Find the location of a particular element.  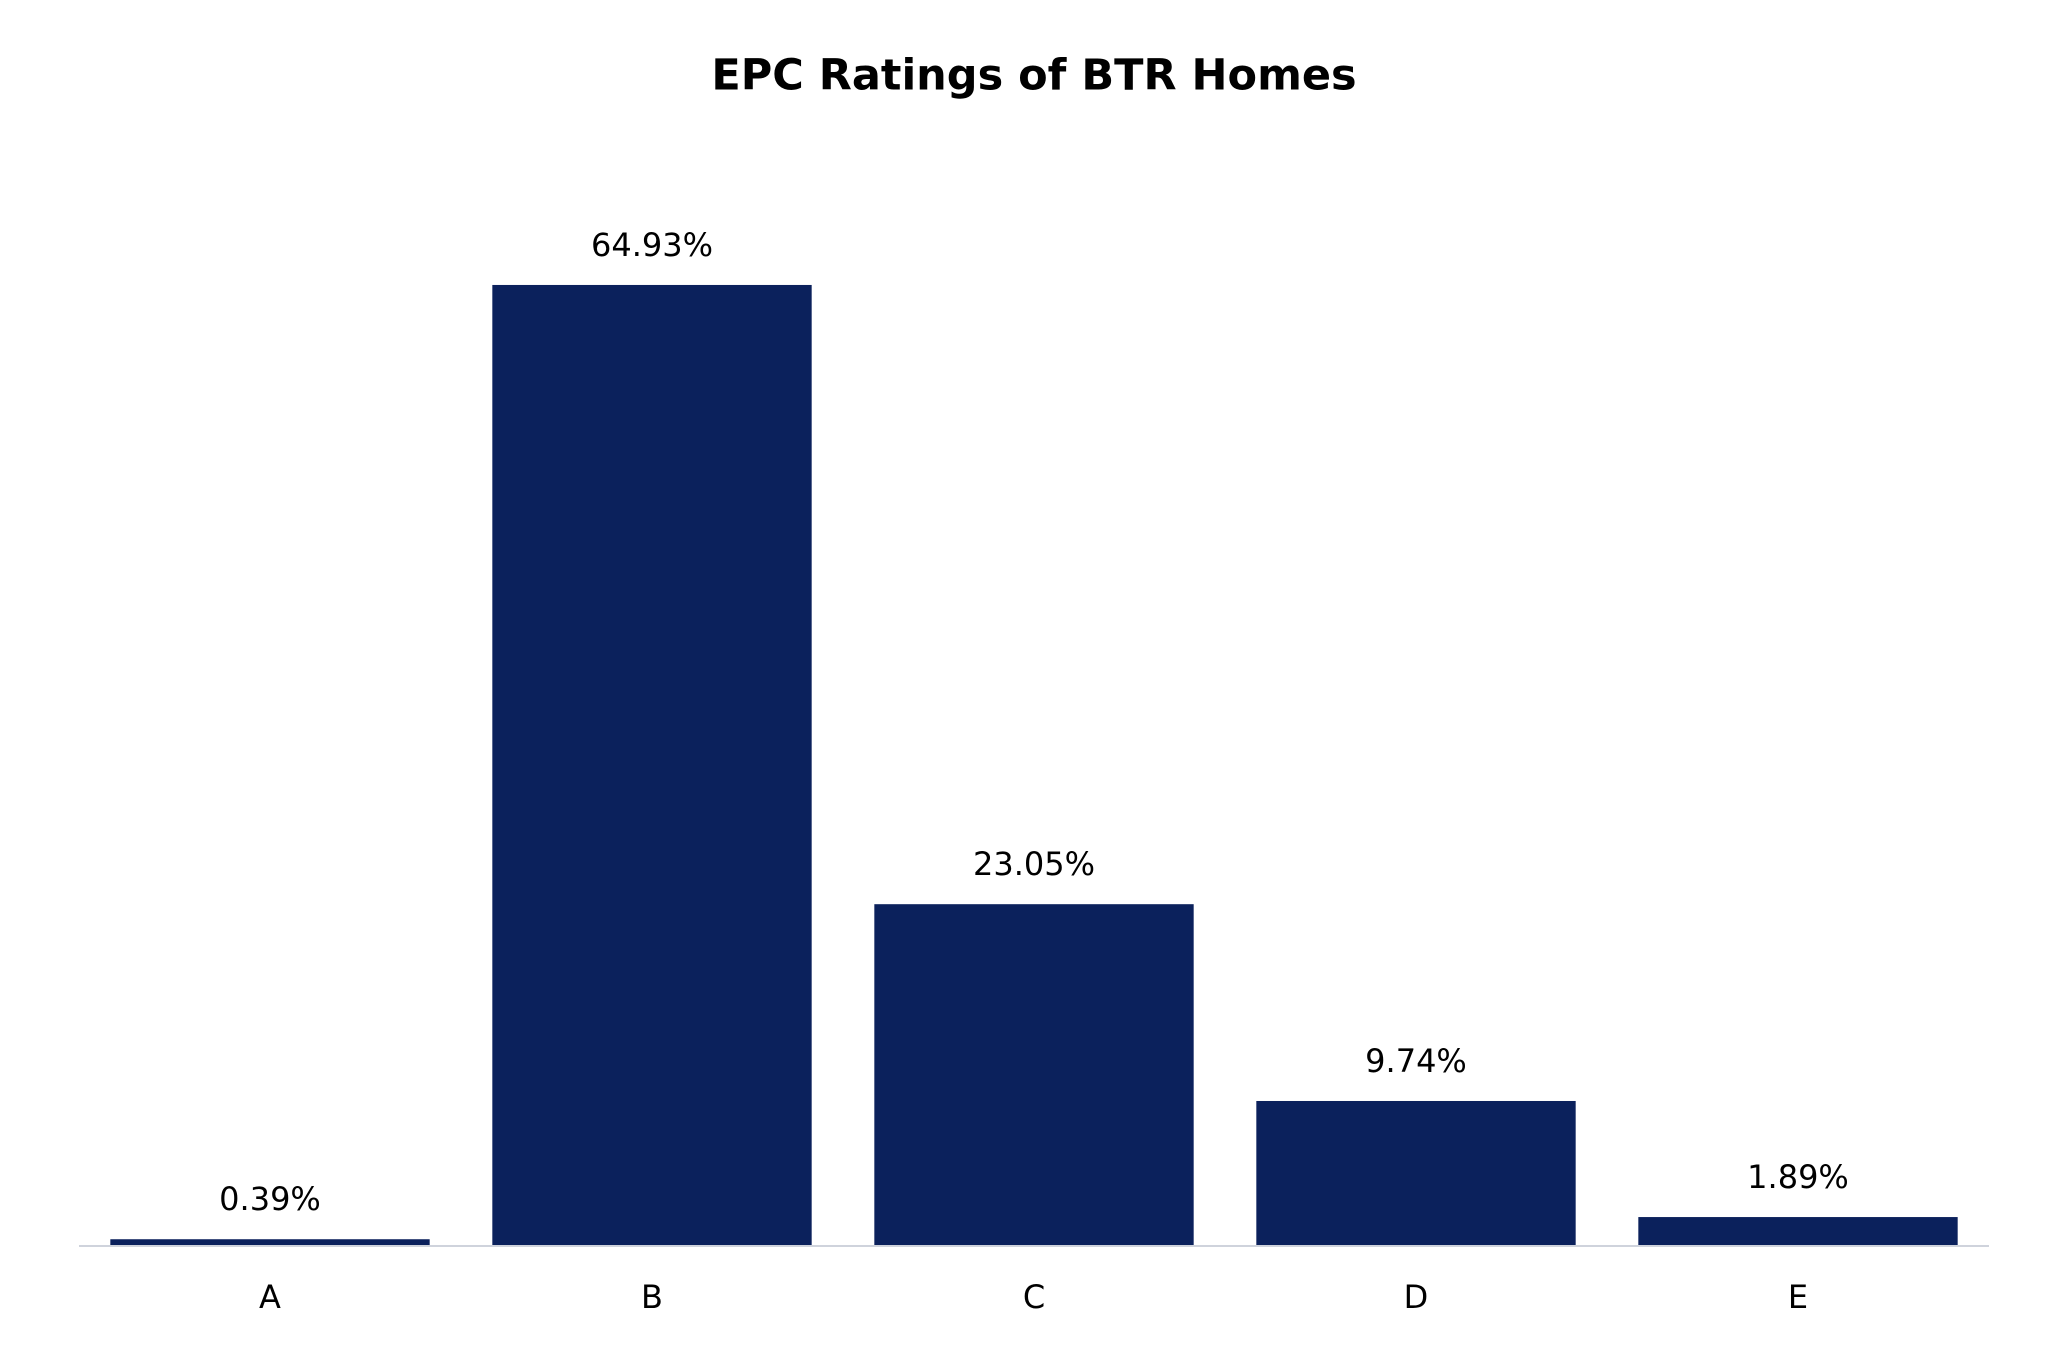

x-tick-label: E is located at coordinates (1798, 1297).